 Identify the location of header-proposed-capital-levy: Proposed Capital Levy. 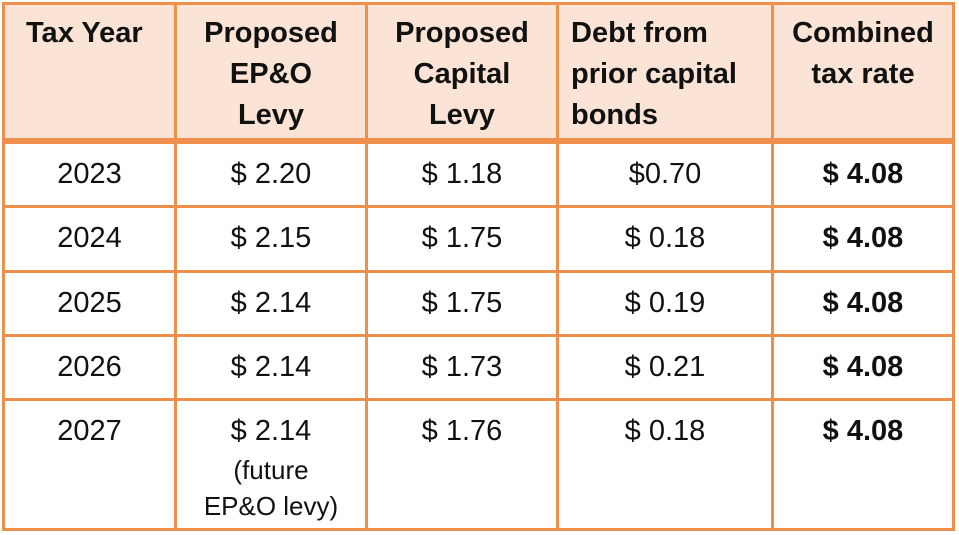
(463, 74).